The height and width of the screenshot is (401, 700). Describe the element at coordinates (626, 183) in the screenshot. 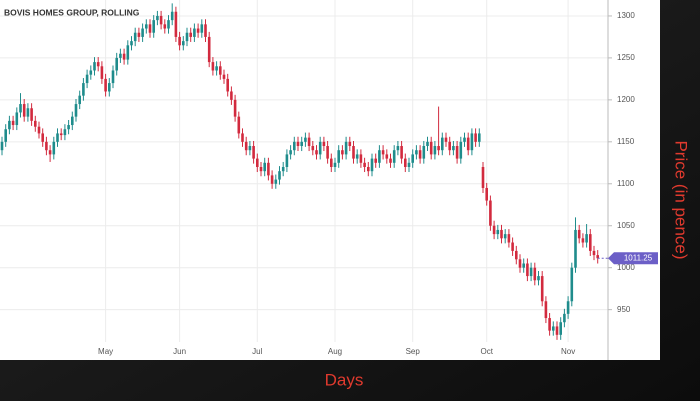

I see `y-tick-label: 1100` at that location.